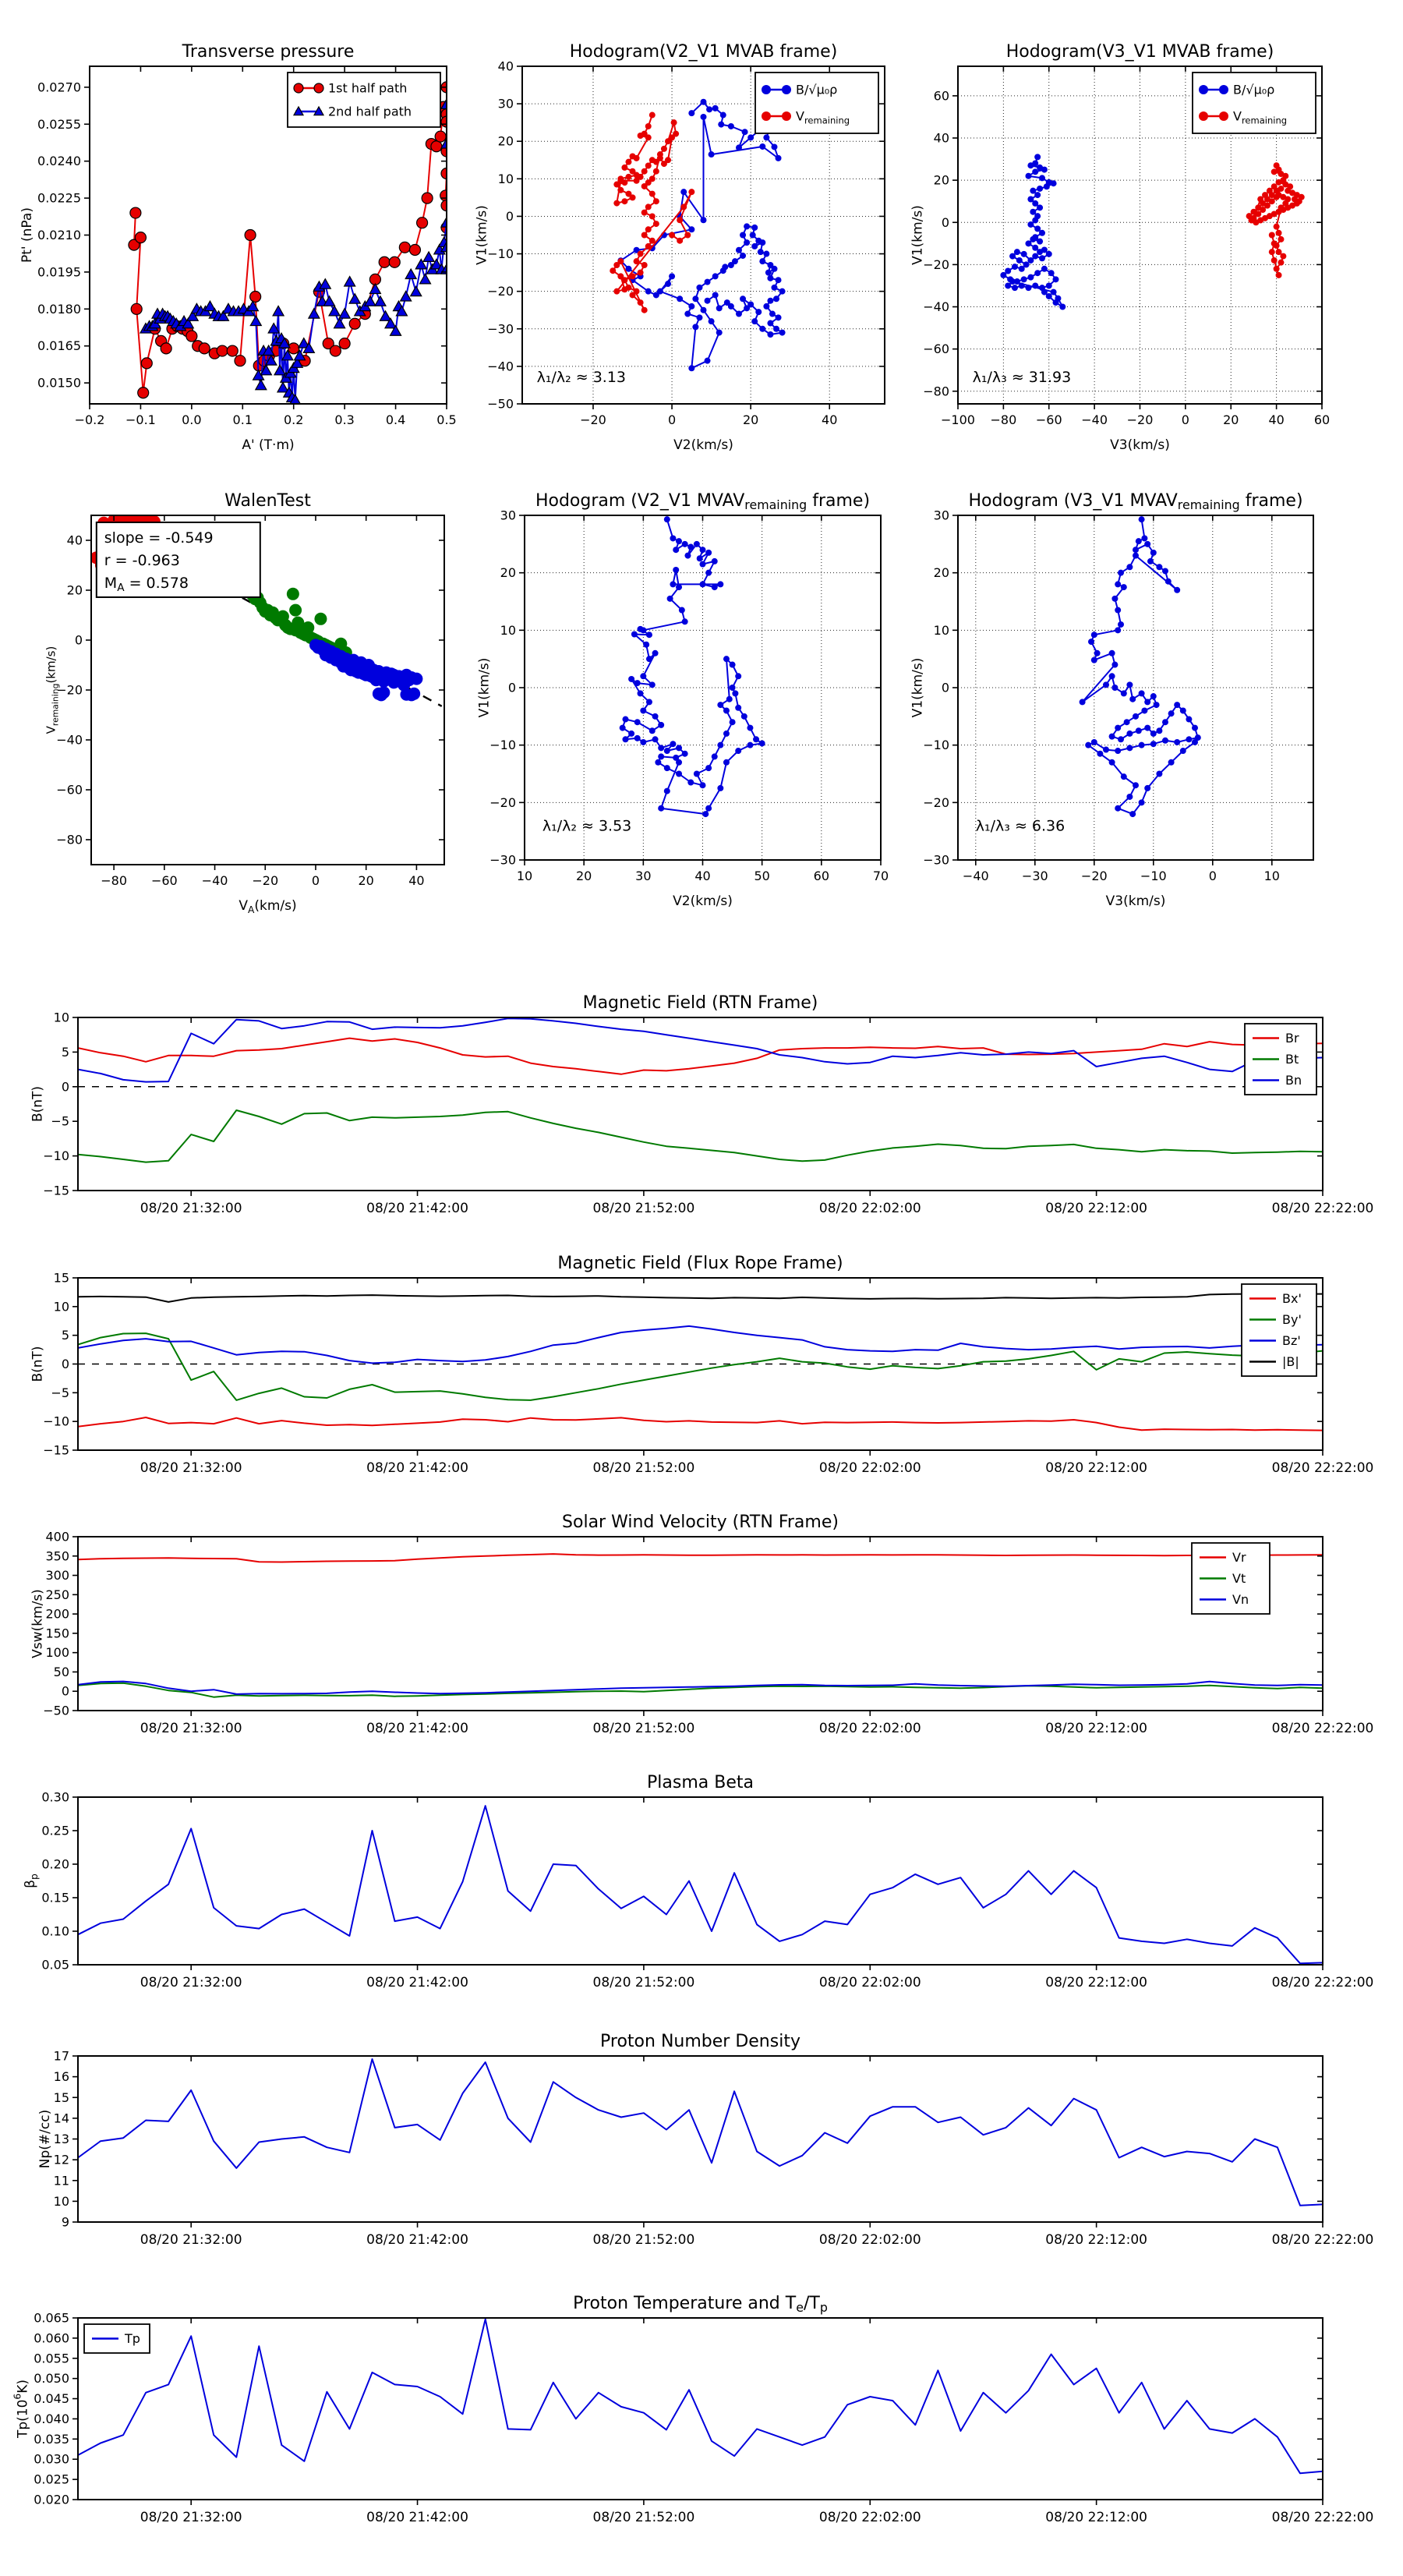 Image resolution: width=1403 pixels, height=2576 pixels. Describe the element at coordinates (1275, 220) in the screenshot. I see `series-V-path` at that location.